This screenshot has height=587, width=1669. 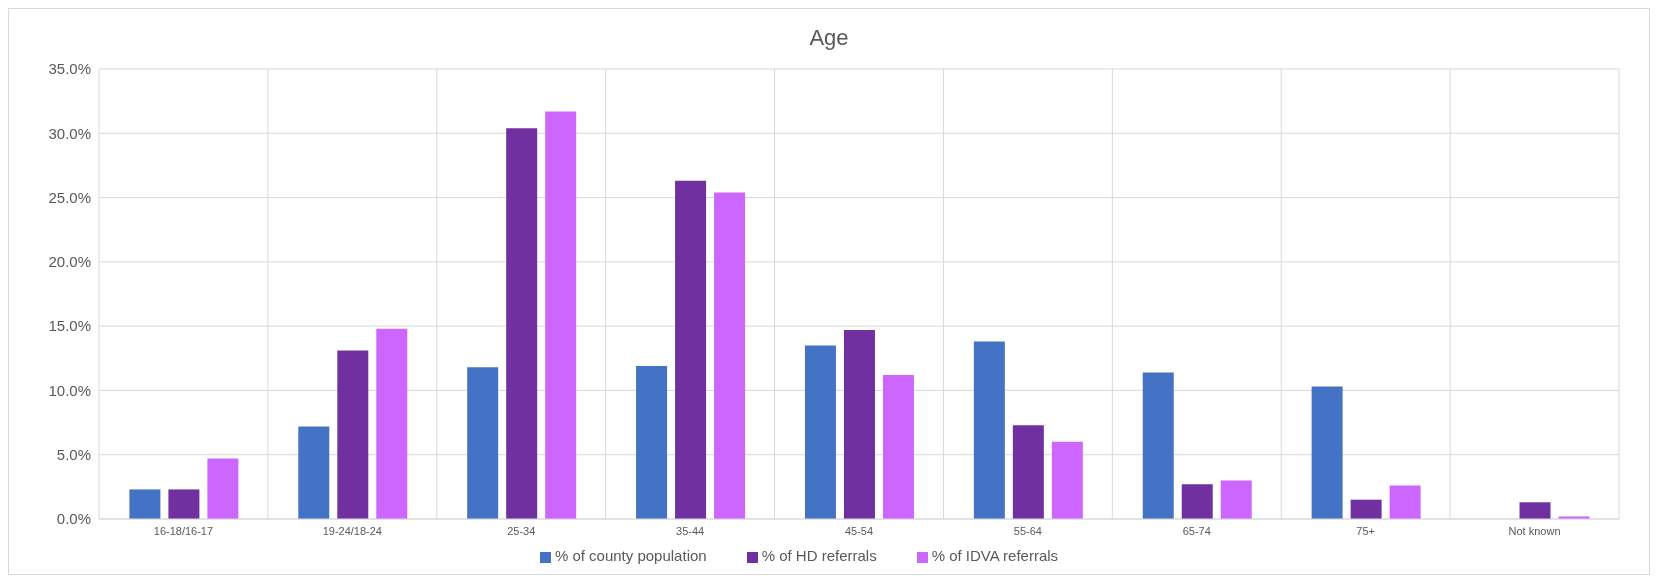 What do you see at coordinates (183, 530) in the screenshot?
I see `x-tick-label: 16-18/16-17` at bounding box center [183, 530].